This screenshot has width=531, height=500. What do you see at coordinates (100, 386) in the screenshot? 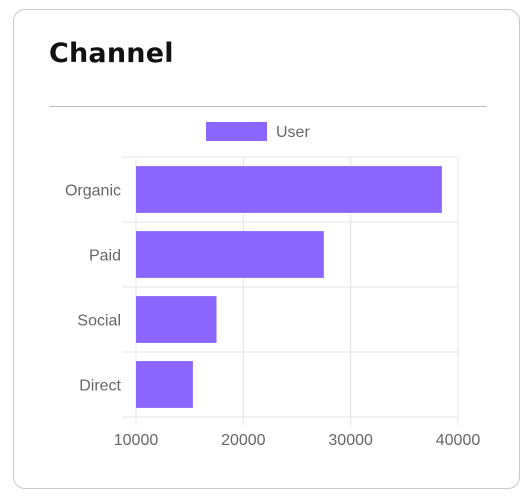
I see `y-category-label: Direct` at bounding box center [100, 386].